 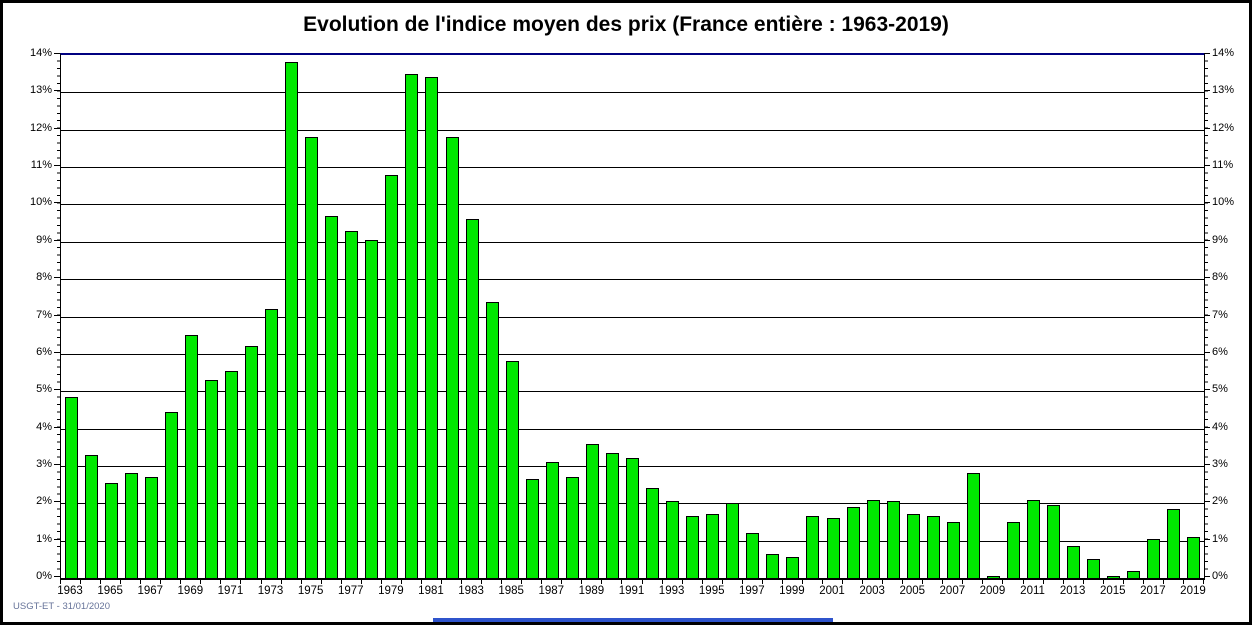 I want to click on bar-2016, so click(x=1134, y=574).